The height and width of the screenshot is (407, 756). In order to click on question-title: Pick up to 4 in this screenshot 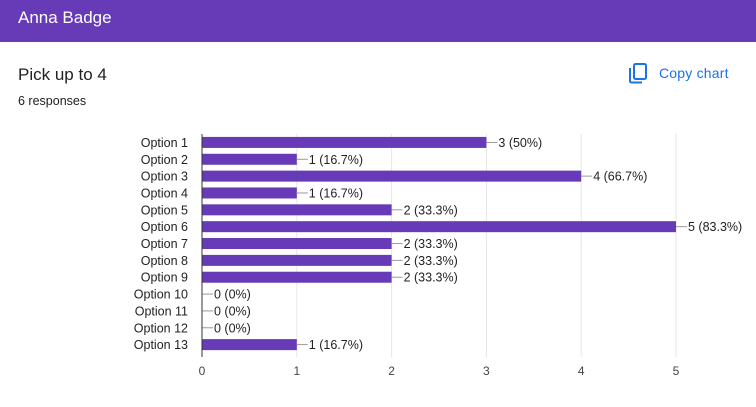, I will do `click(62, 74)`.